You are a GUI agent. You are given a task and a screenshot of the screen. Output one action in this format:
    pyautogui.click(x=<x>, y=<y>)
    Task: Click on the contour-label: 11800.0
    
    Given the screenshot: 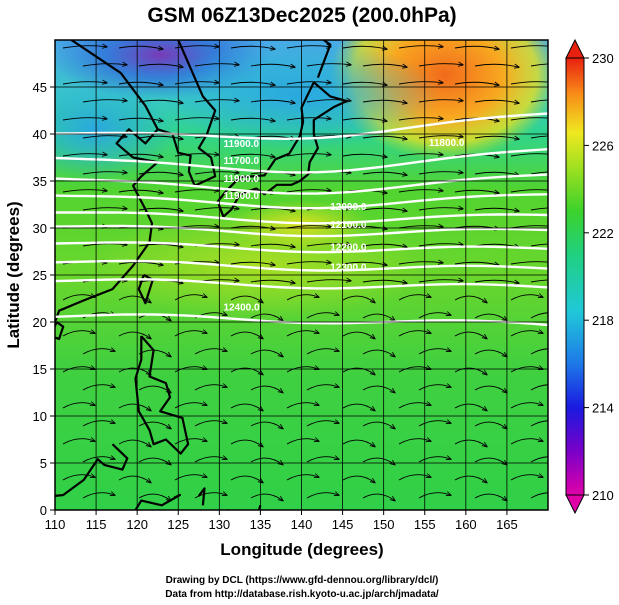 What is the action you would take?
    pyautogui.click(x=447, y=143)
    